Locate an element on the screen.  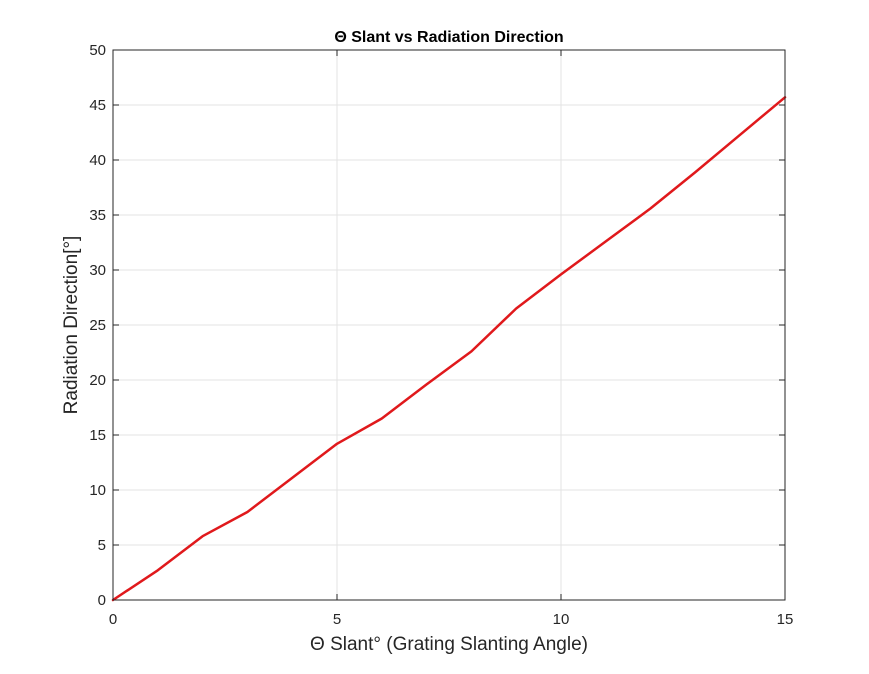
x-tick-label: 10 is located at coordinates (561, 619).